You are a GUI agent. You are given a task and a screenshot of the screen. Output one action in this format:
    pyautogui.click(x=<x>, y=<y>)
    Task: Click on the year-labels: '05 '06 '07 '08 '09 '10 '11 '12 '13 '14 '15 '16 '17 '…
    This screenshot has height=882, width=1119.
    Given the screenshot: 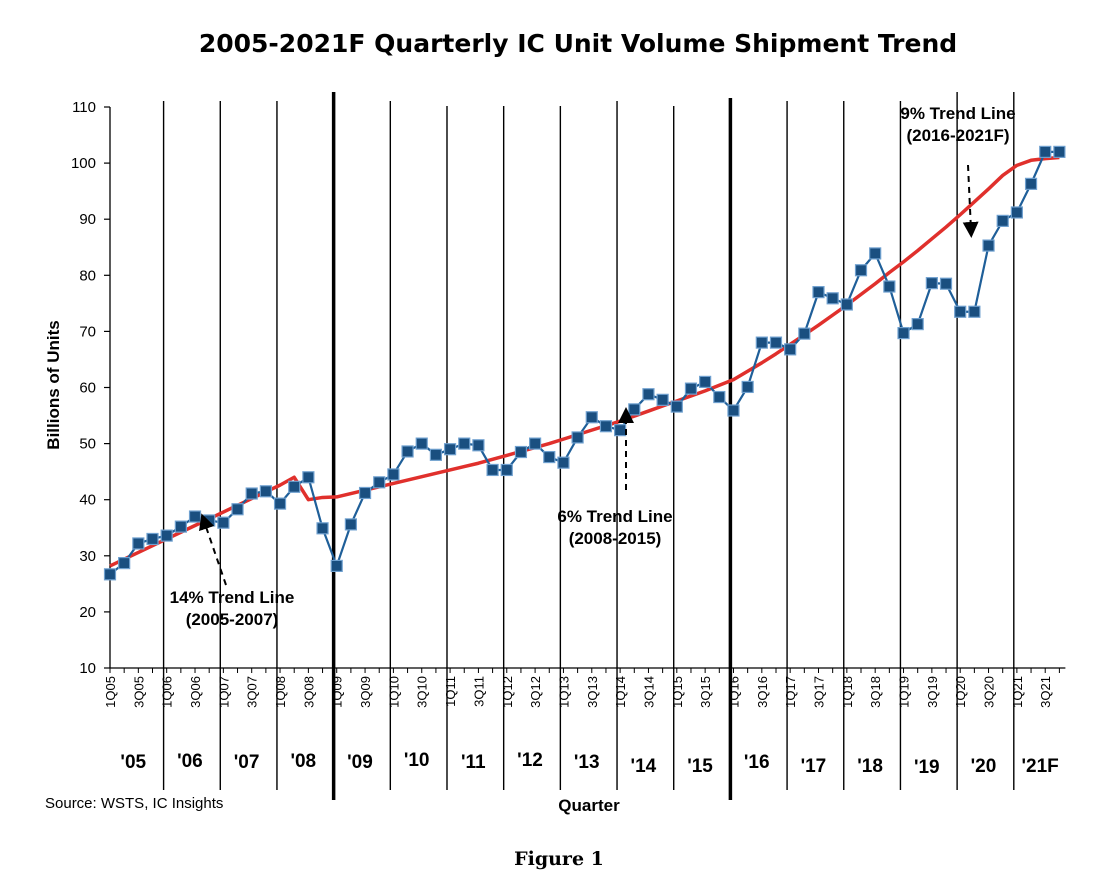 What is the action you would take?
    pyautogui.click(x=589, y=764)
    